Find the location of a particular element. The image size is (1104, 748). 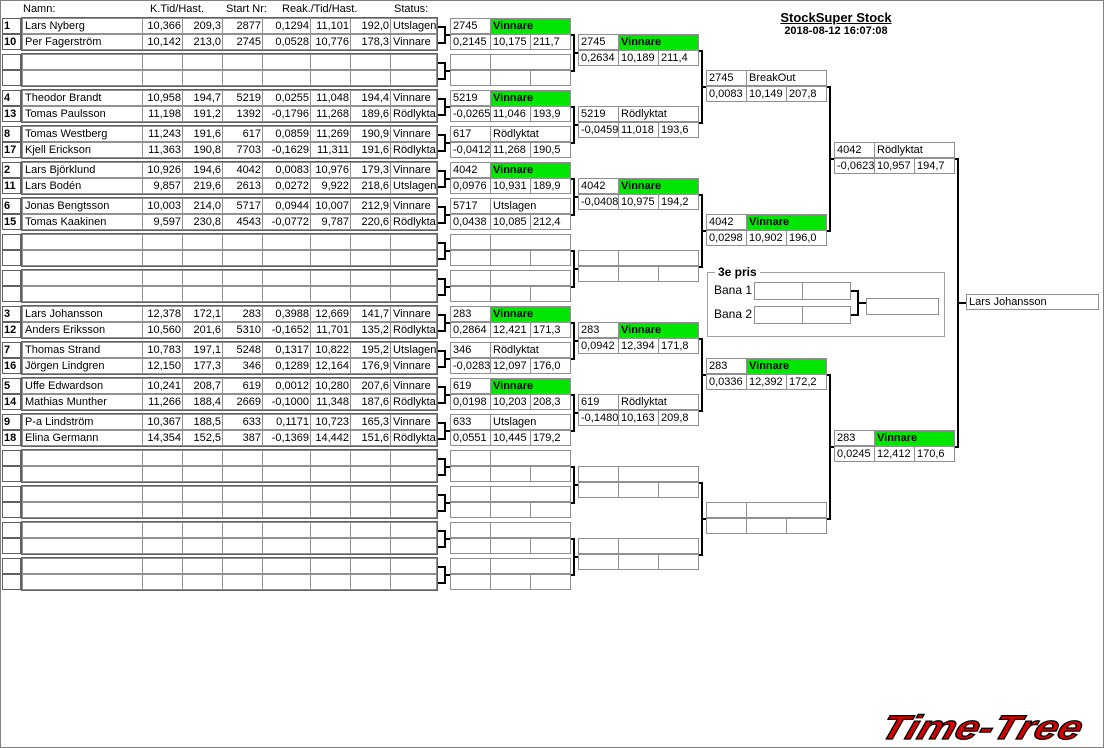

heat-cell-hast: 176,9 is located at coordinates (371, 366).